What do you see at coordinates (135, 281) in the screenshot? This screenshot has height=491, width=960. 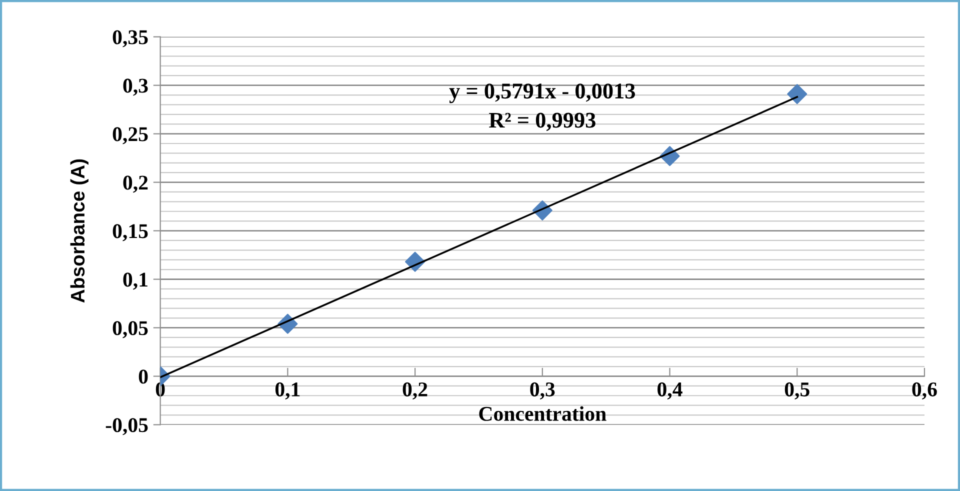 I see `y-tick-label: 0,1` at bounding box center [135, 281].